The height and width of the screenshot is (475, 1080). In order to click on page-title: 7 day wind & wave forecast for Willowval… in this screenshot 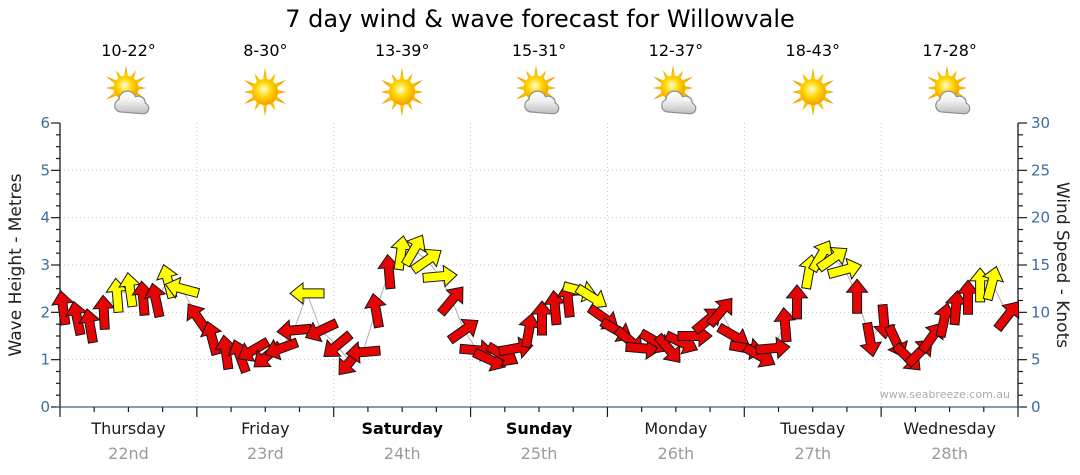, I will do `click(540, 19)`.